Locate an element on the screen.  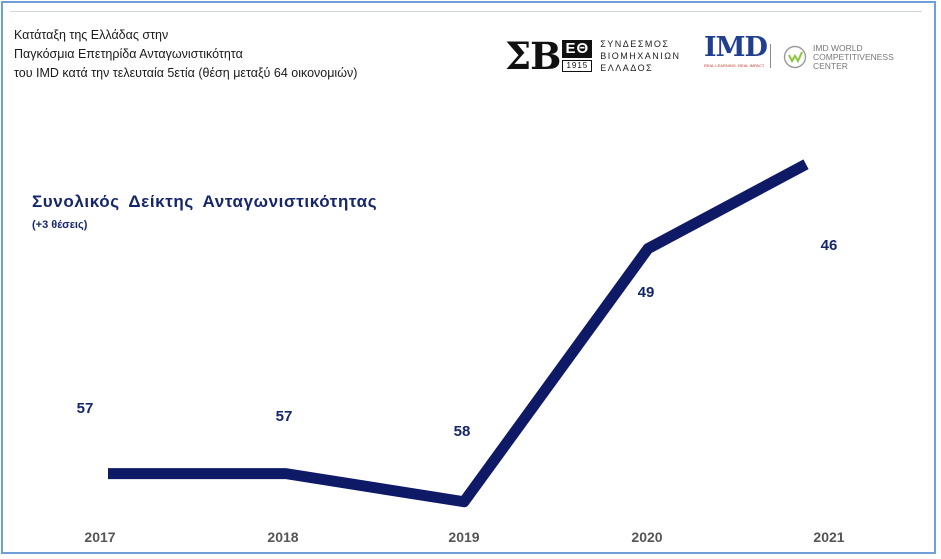
sev-logo-year: 1915 is located at coordinates (577, 66).